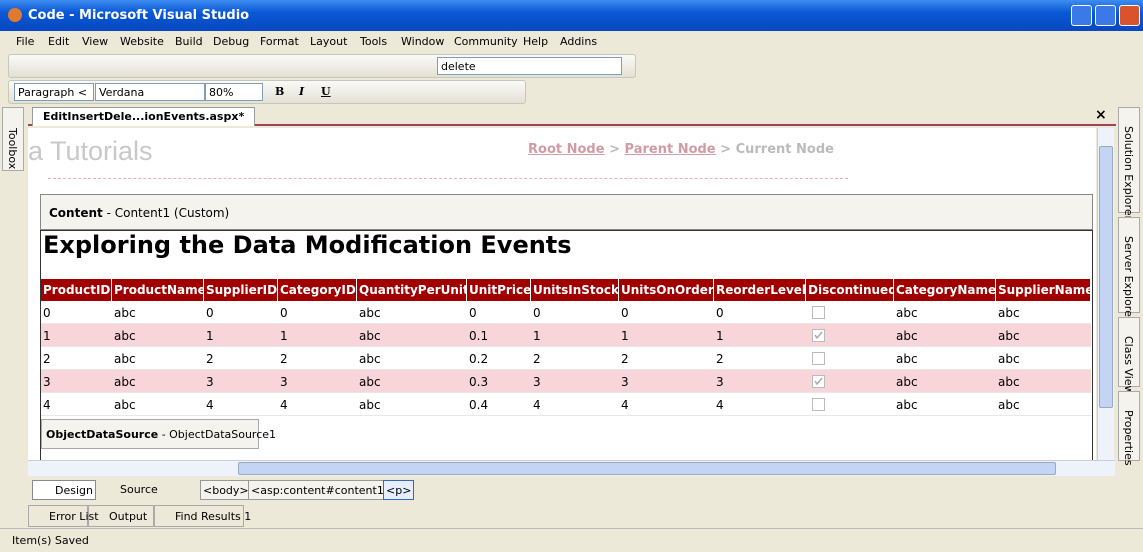 This screenshot has height=552, width=1143. Describe the element at coordinates (479, 405) in the screenshot. I see `table-cell: 0.4` at that location.